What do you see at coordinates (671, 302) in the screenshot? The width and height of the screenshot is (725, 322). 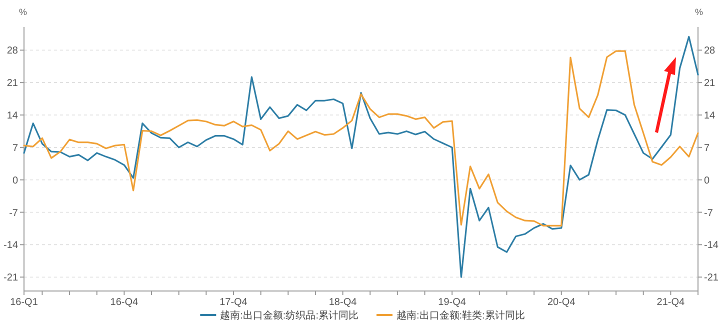 I see `x-tick-label: 21-Q4` at bounding box center [671, 302].